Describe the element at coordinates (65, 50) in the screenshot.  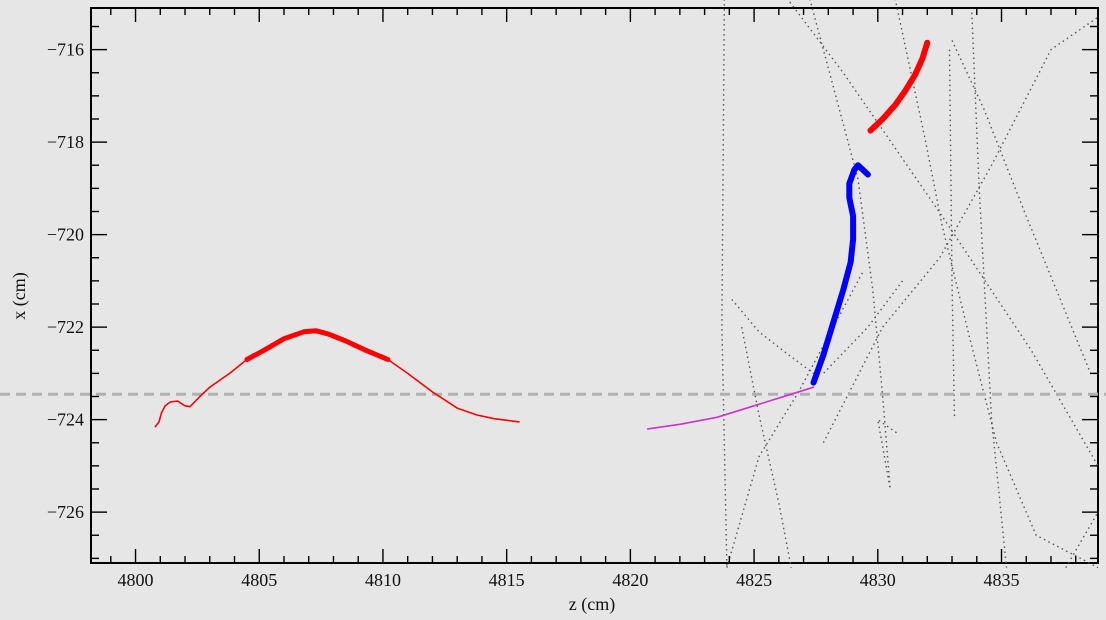
I see `y-tick-label: −716` at that location.